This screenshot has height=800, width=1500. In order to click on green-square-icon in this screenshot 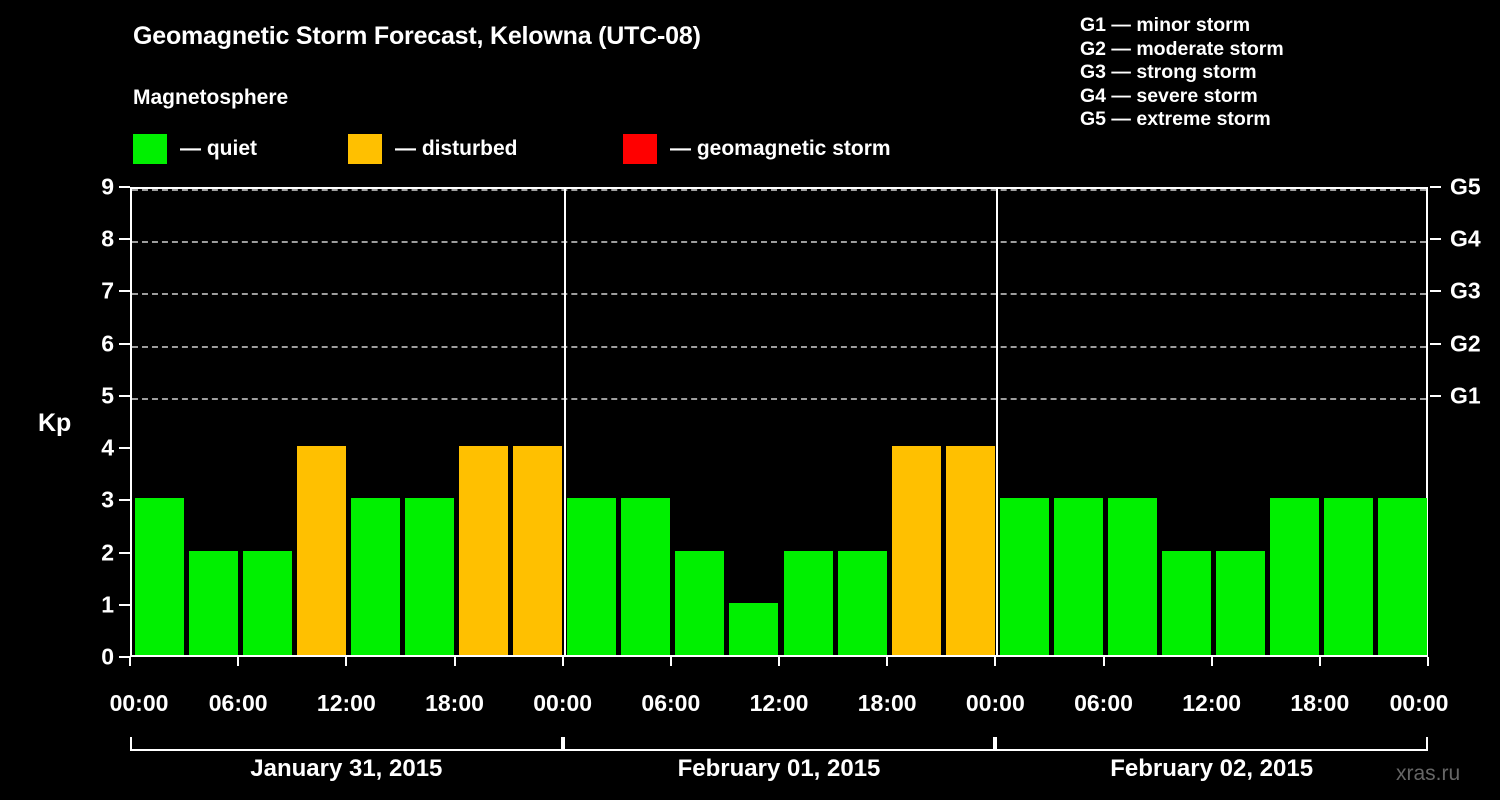, I will do `click(150, 149)`.